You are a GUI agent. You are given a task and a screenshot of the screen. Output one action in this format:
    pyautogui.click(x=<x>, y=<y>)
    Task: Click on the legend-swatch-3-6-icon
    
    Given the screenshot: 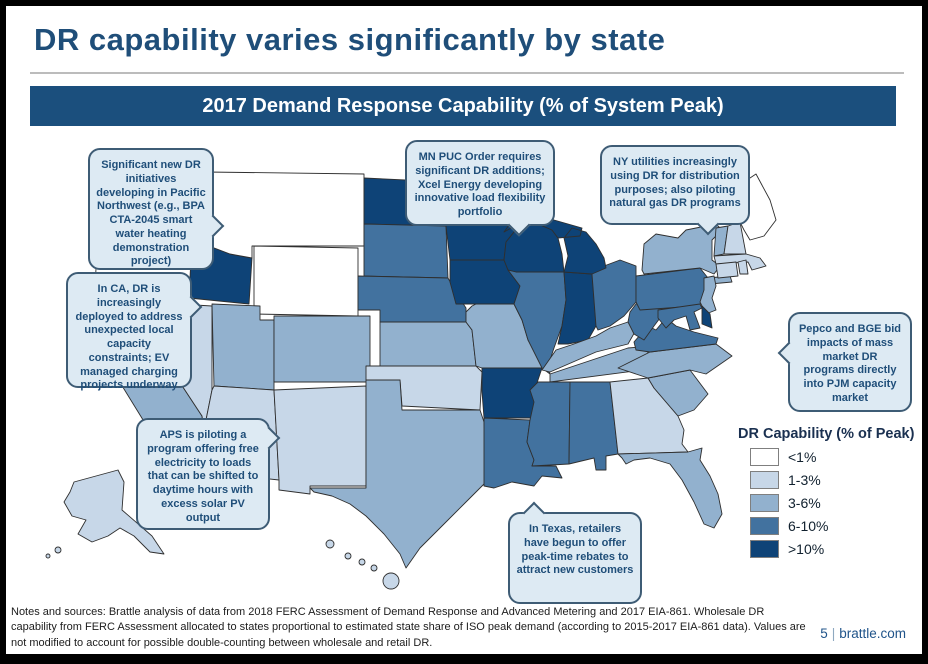 What is the action you would take?
    pyautogui.click(x=764, y=503)
    